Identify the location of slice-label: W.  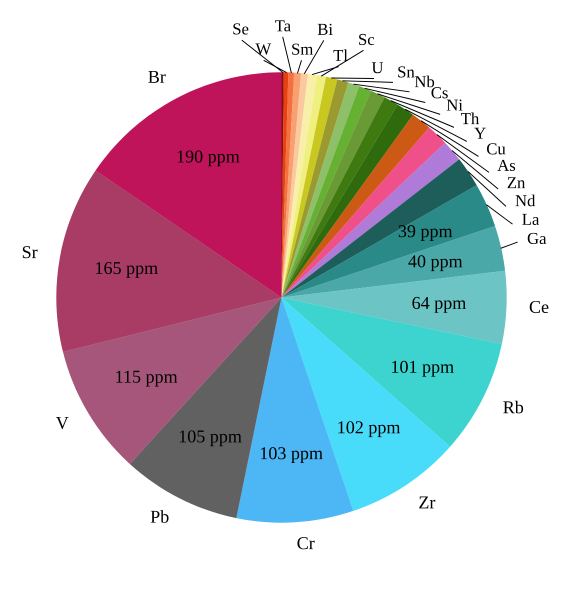
(263, 49).